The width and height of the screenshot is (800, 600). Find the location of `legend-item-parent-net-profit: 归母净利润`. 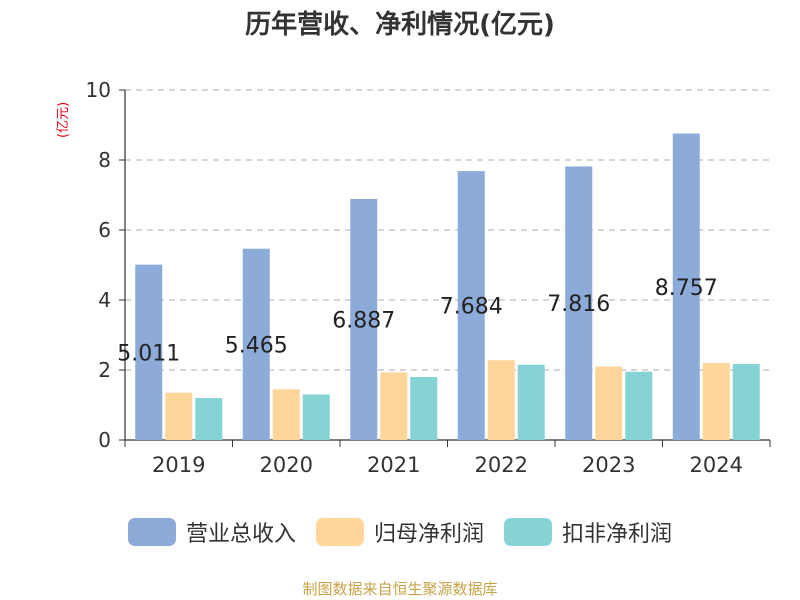

legend-item-parent-net-profit: 归母净利润 is located at coordinates (399, 532).